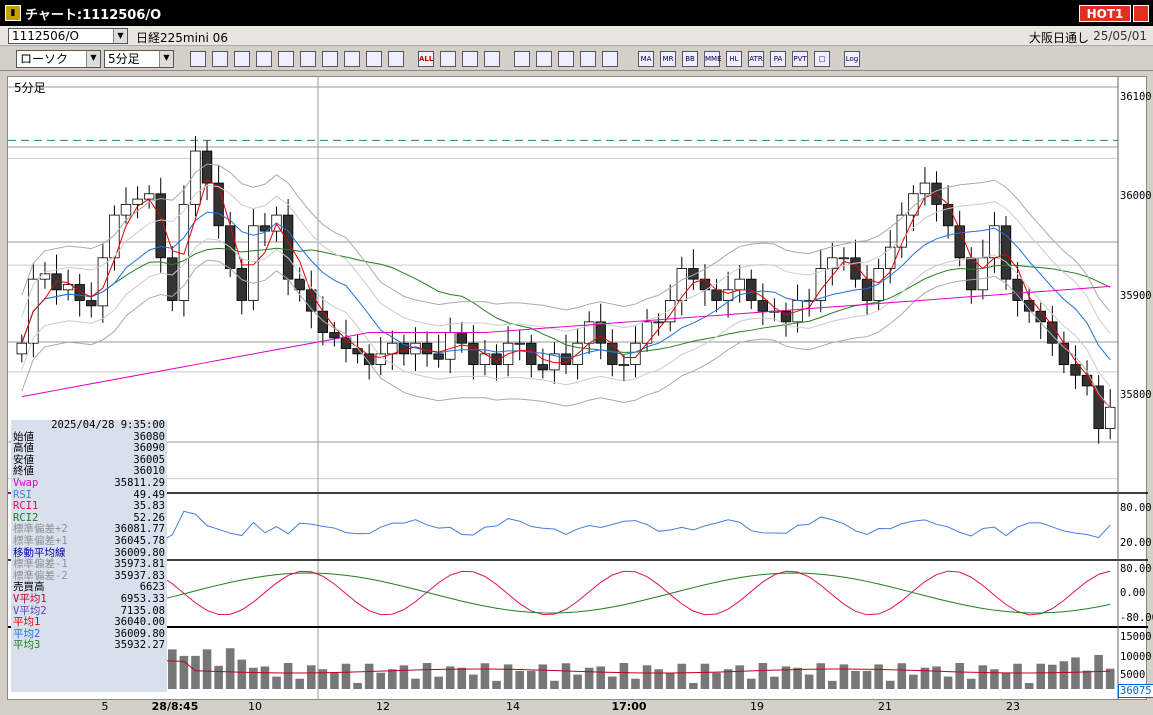  Describe the element at coordinates (588, 59) in the screenshot. I see `cross-icon` at that location.